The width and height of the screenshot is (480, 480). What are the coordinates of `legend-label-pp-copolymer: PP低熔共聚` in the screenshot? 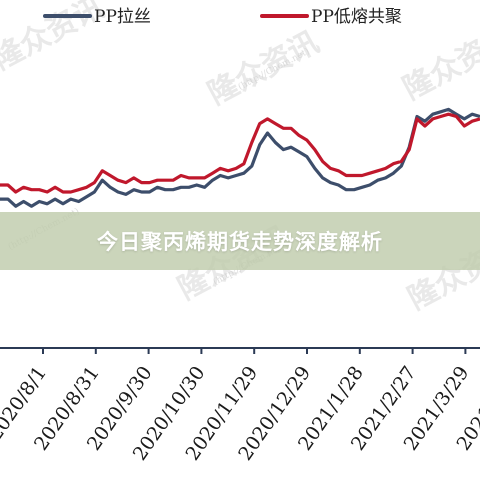 It's located at (356, 17).